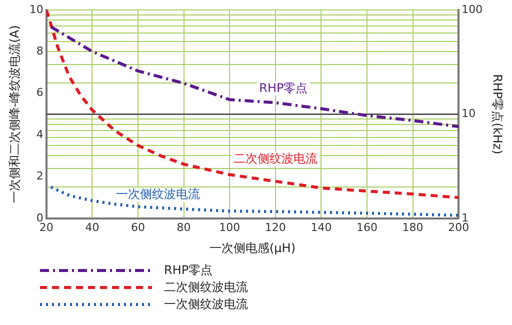  What do you see at coordinates (472, 9) in the screenshot?
I see `y2-tick-label: 100` at bounding box center [472, 9].